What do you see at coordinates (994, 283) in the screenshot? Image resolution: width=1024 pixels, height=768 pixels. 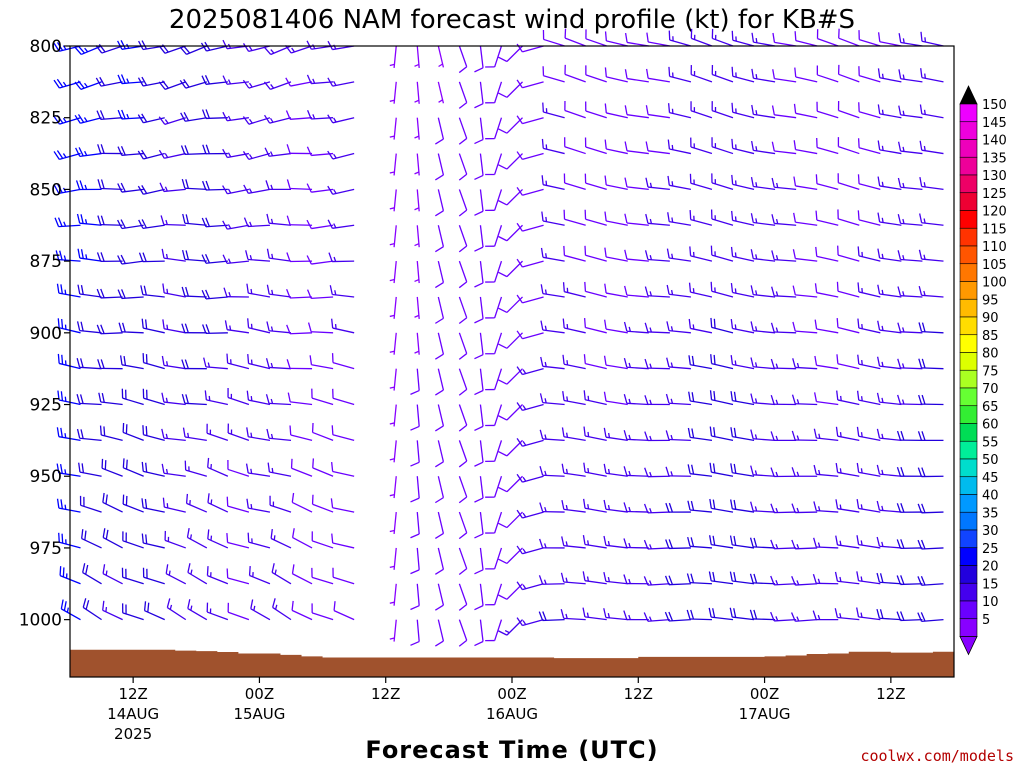 I see `colorbar-label: 100` at bounding box center [994, 283].